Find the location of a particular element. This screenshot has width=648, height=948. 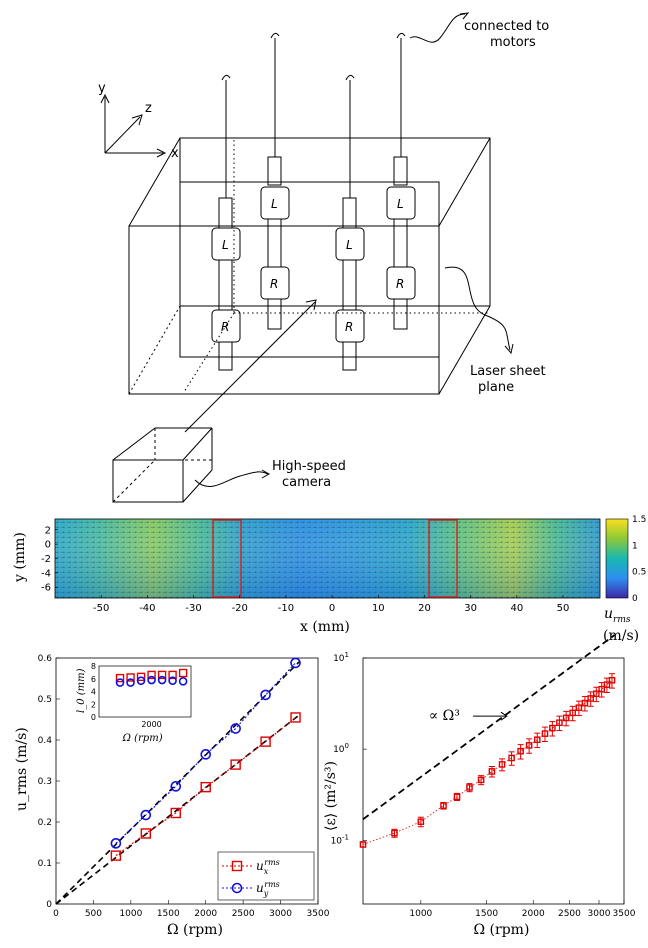

colorbar-tick-label: 0 is located at coordinates (635, 599).